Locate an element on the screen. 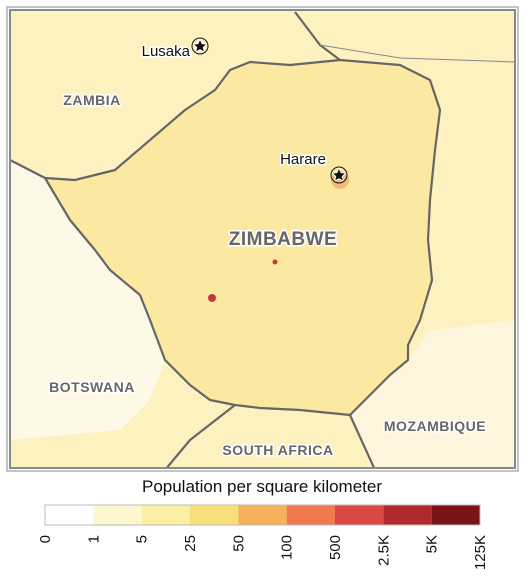  city-label: Harare is located at coordinates (303, 159).